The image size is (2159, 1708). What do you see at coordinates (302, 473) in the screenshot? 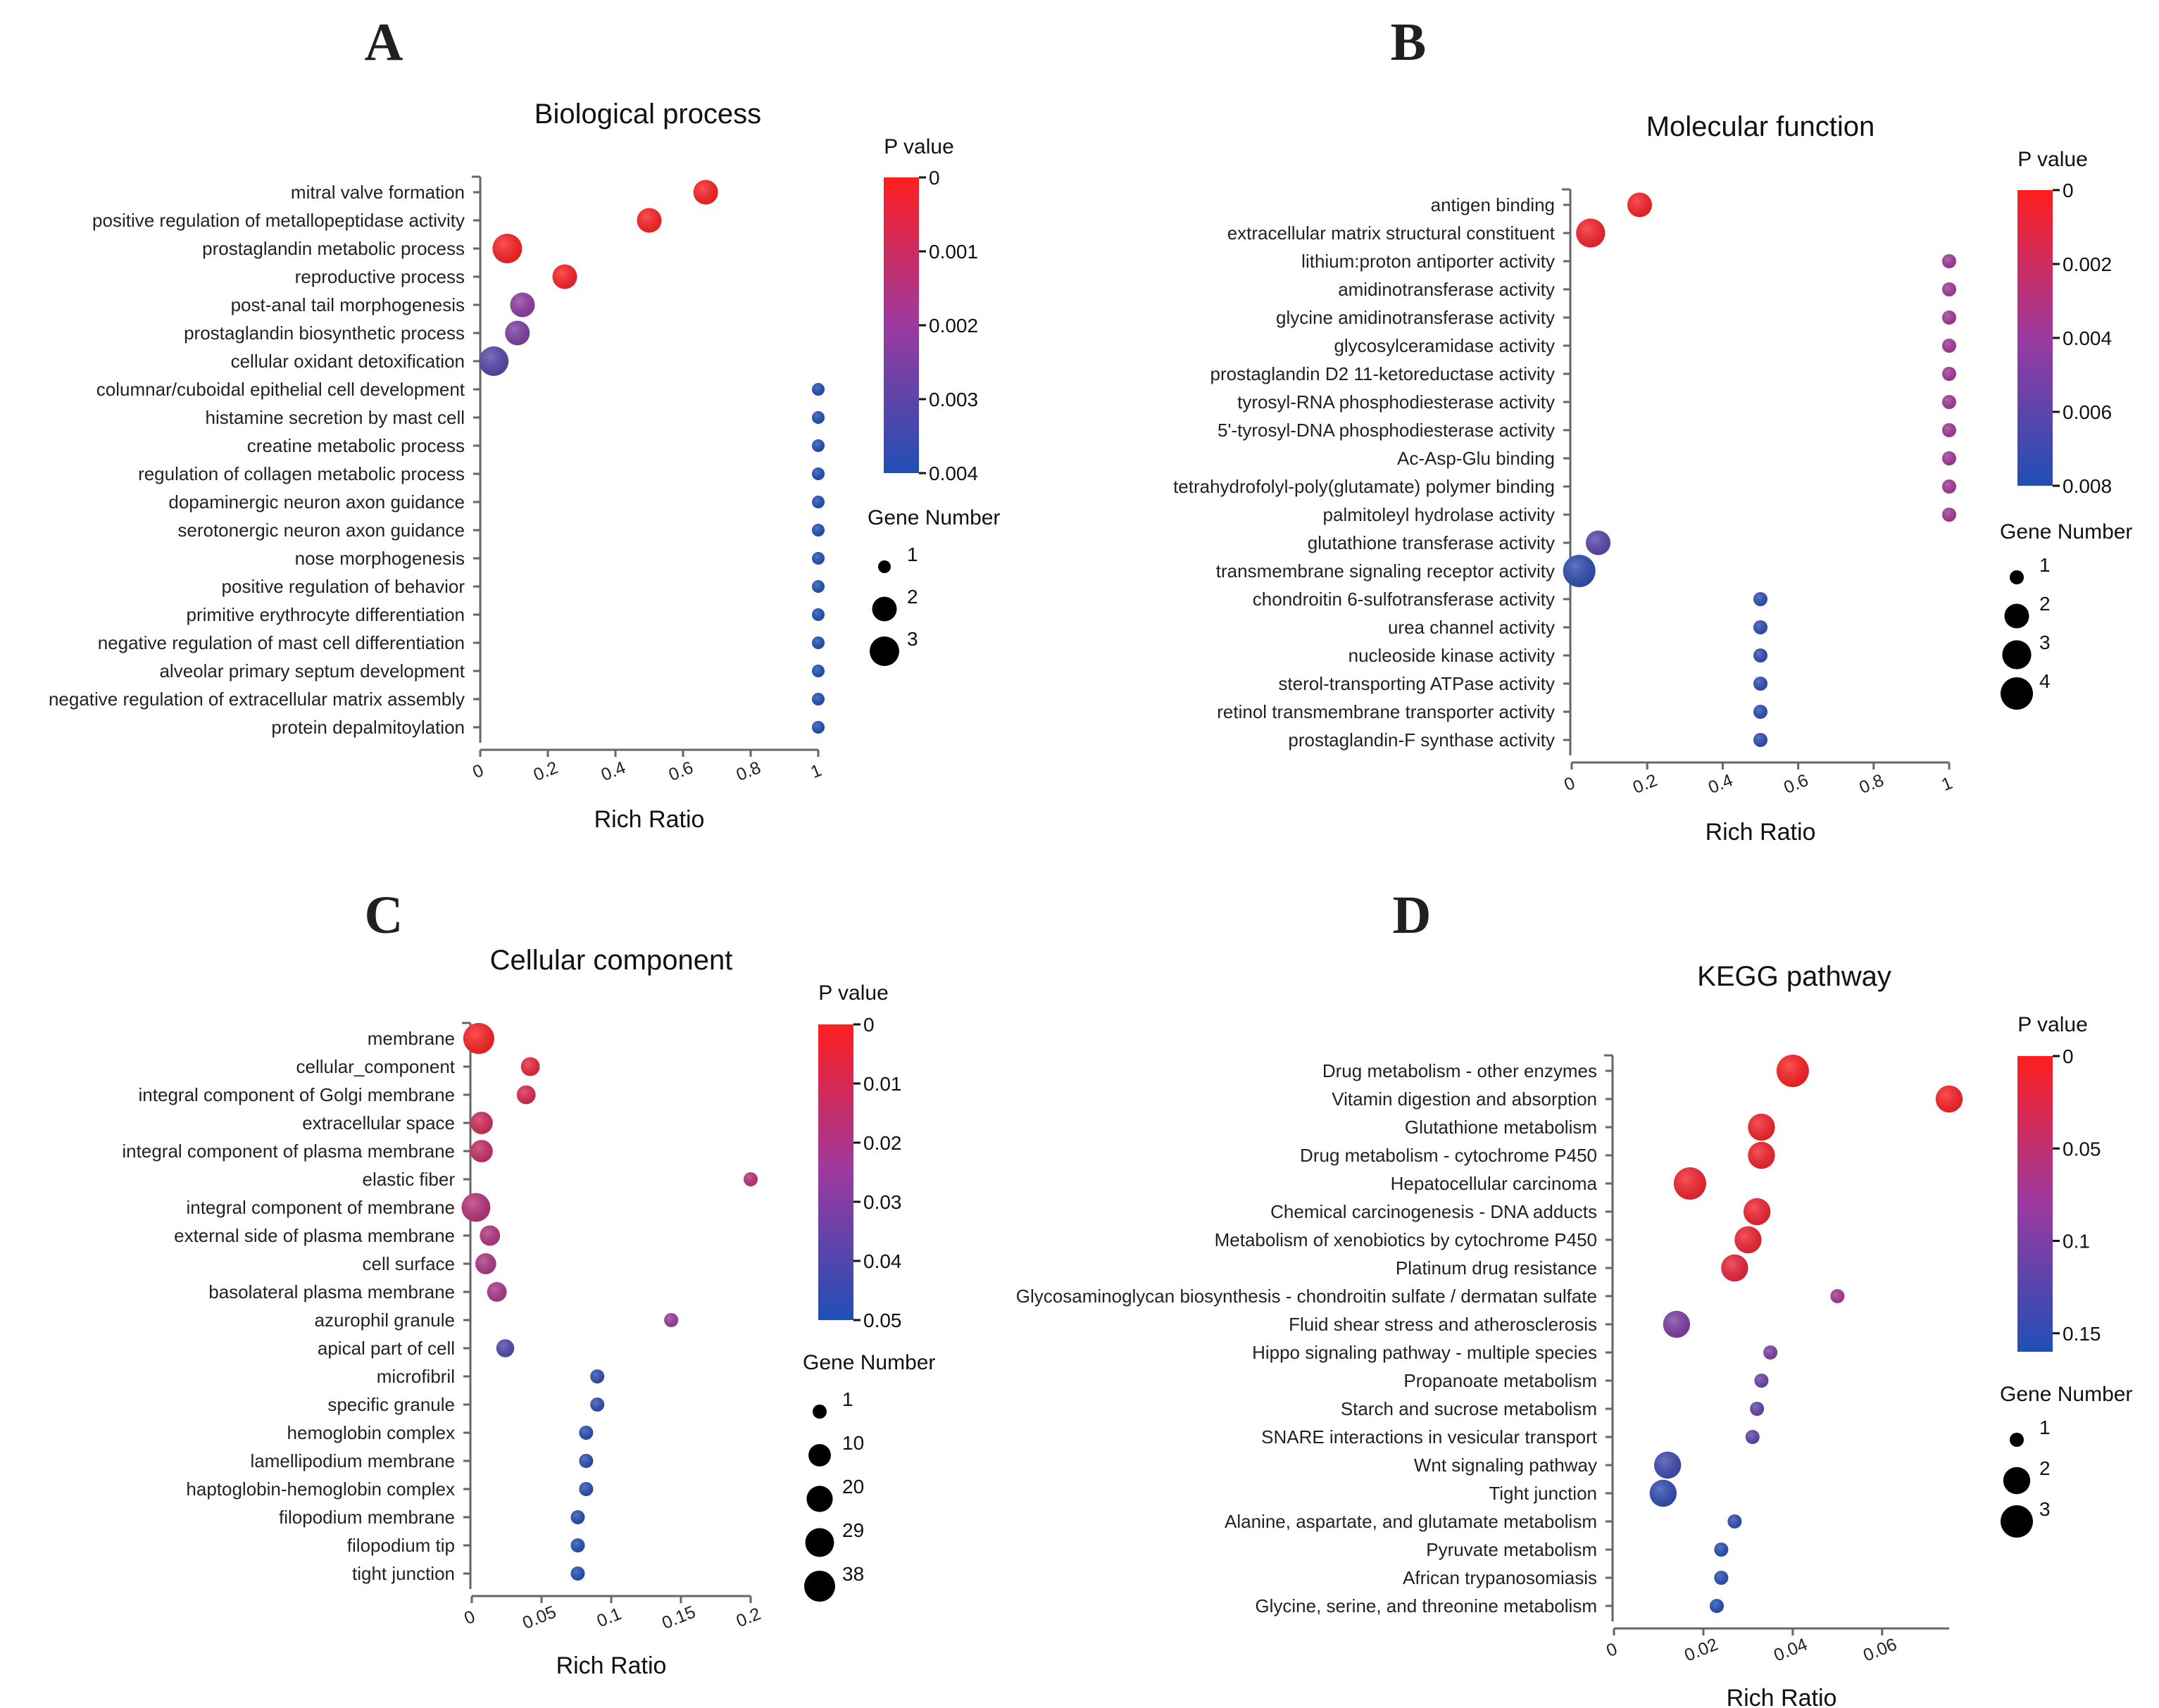
I see `term-label: regulation of collagen metabolic process` at bounding box center [302, 473].